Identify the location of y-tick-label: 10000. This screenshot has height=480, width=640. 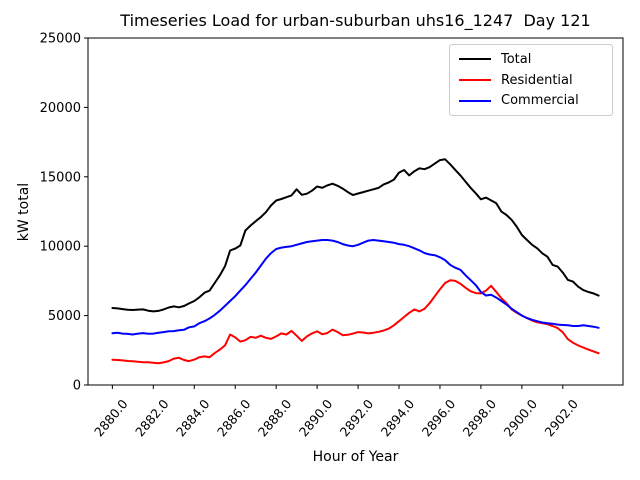
(60, 247).